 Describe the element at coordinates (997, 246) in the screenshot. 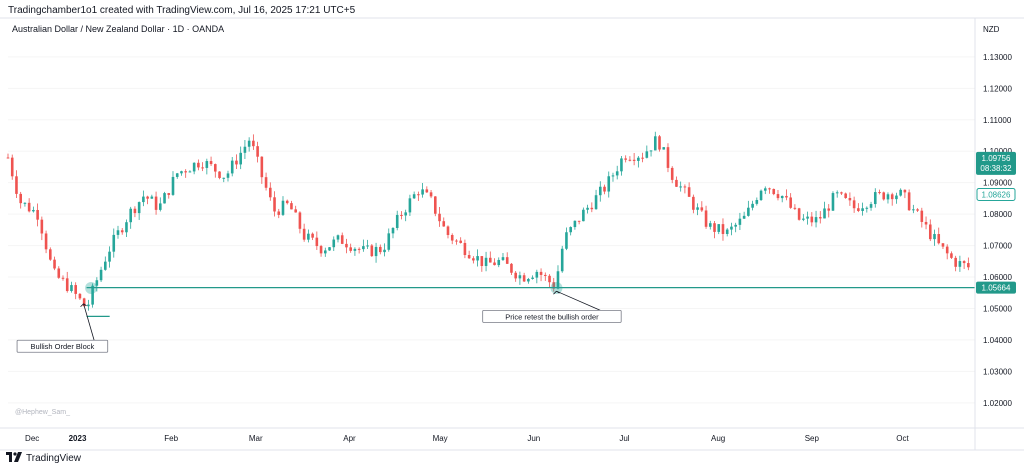

I see `y-tick-label: 1.07000` at that location.